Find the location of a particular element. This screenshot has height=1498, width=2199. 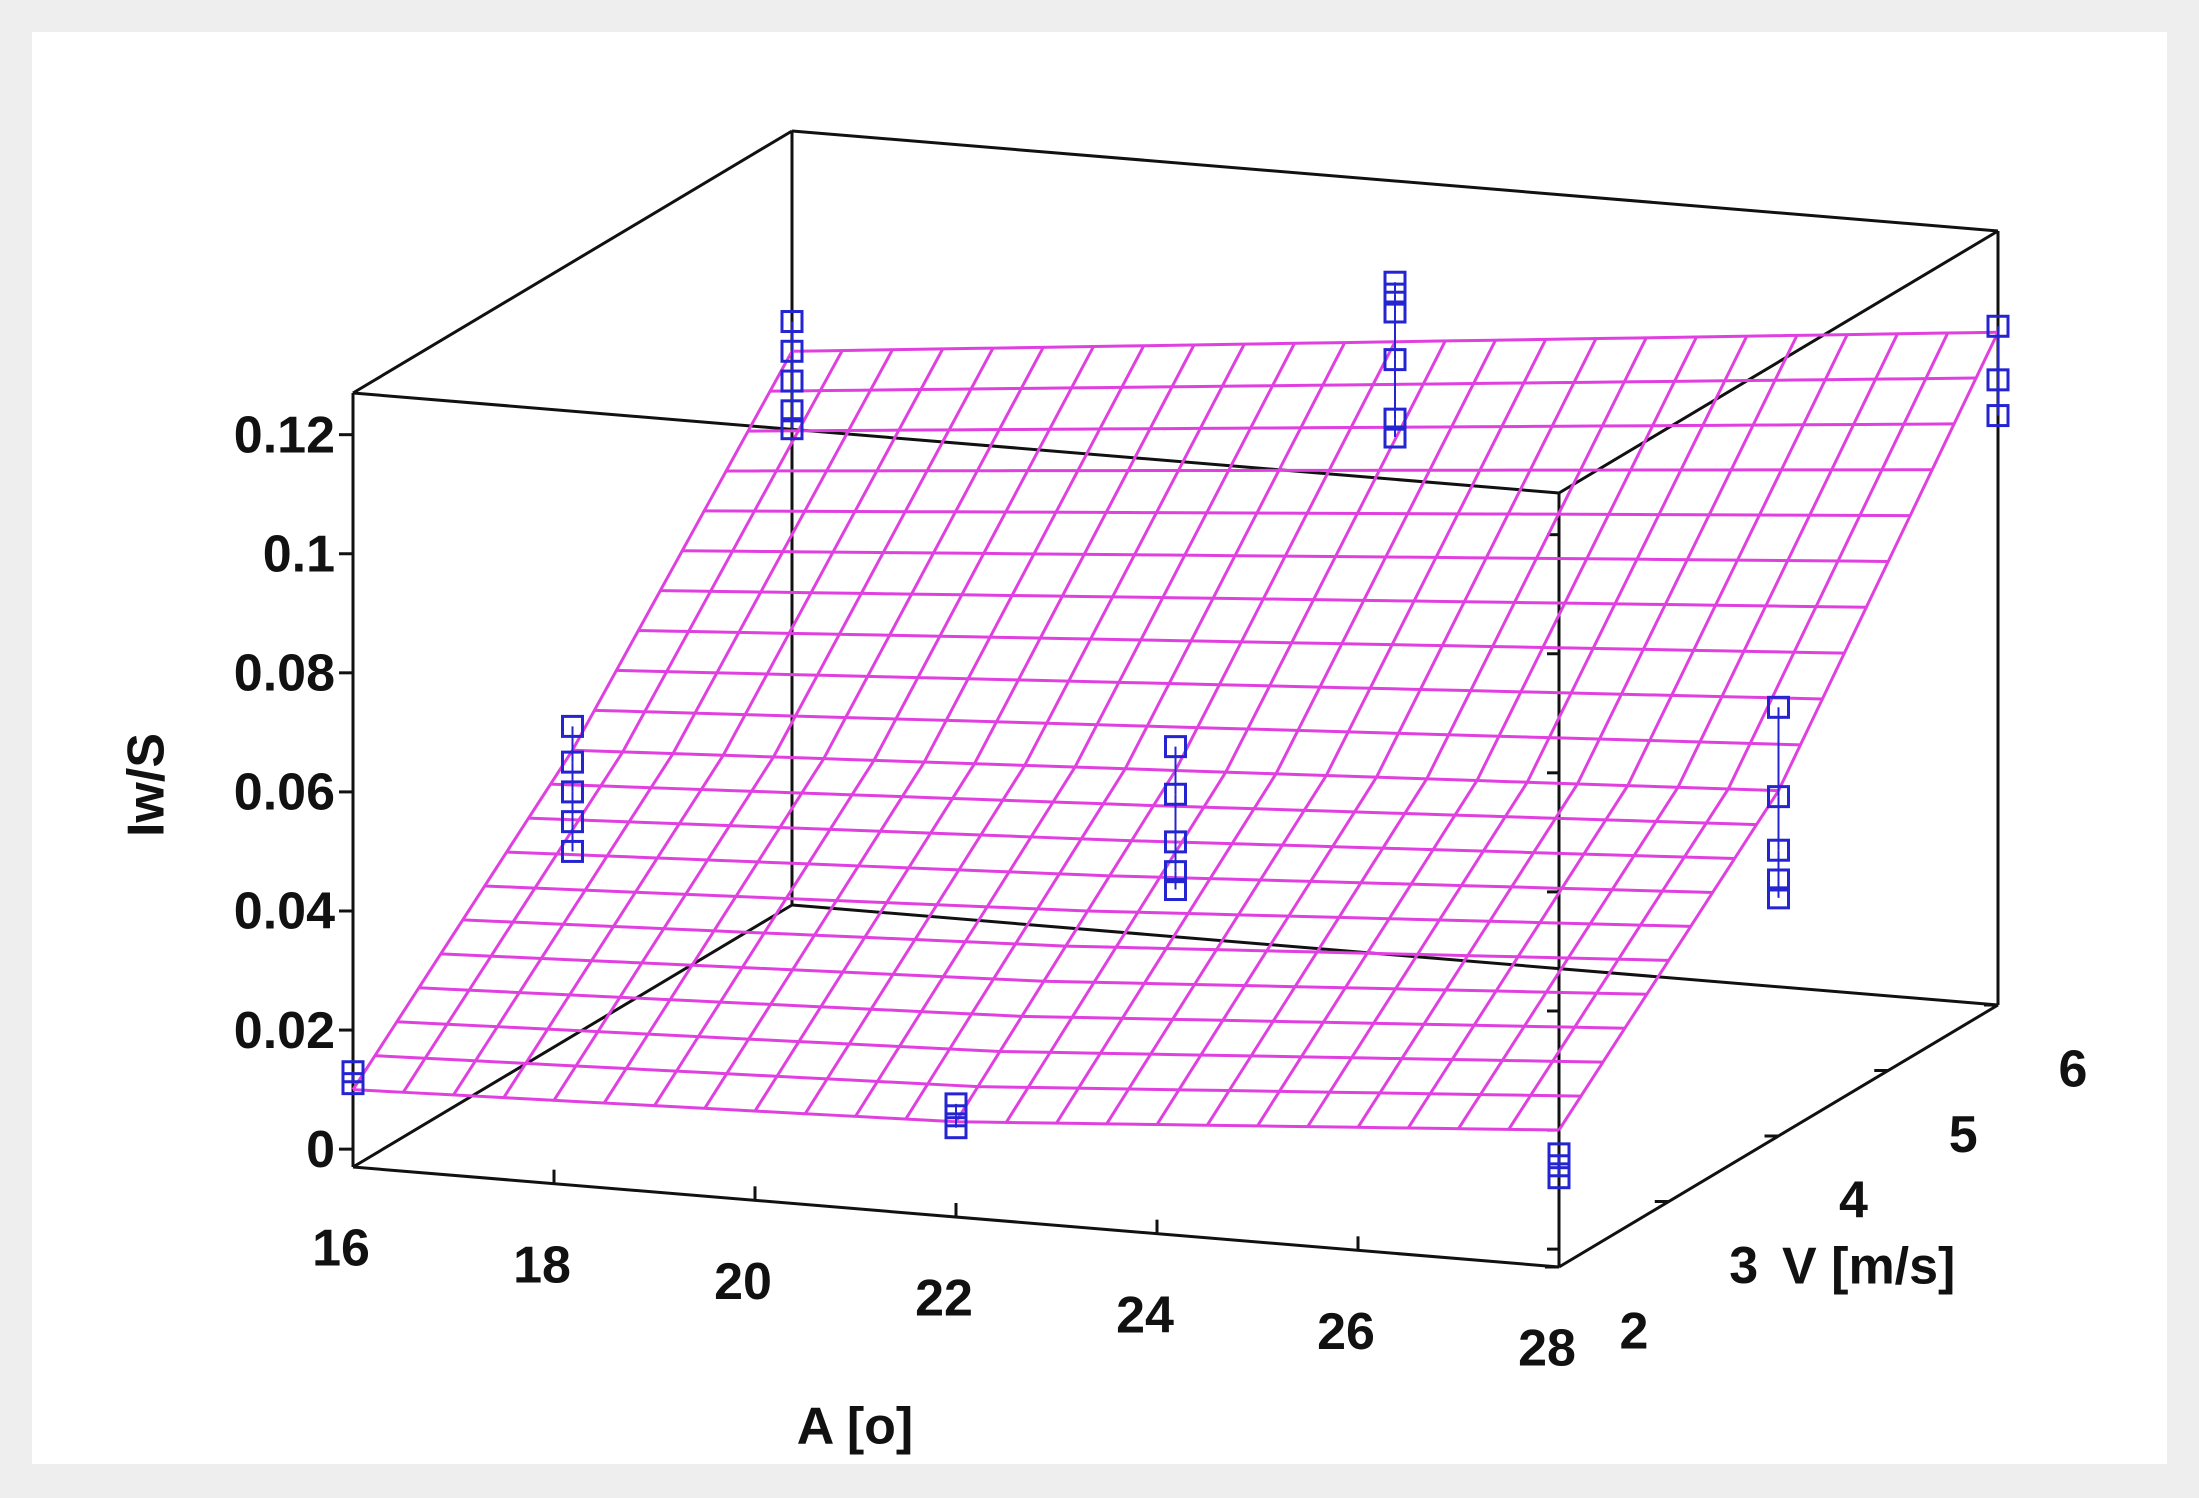

z-tick-label: 0.04 is located at coordinates (284, 912).